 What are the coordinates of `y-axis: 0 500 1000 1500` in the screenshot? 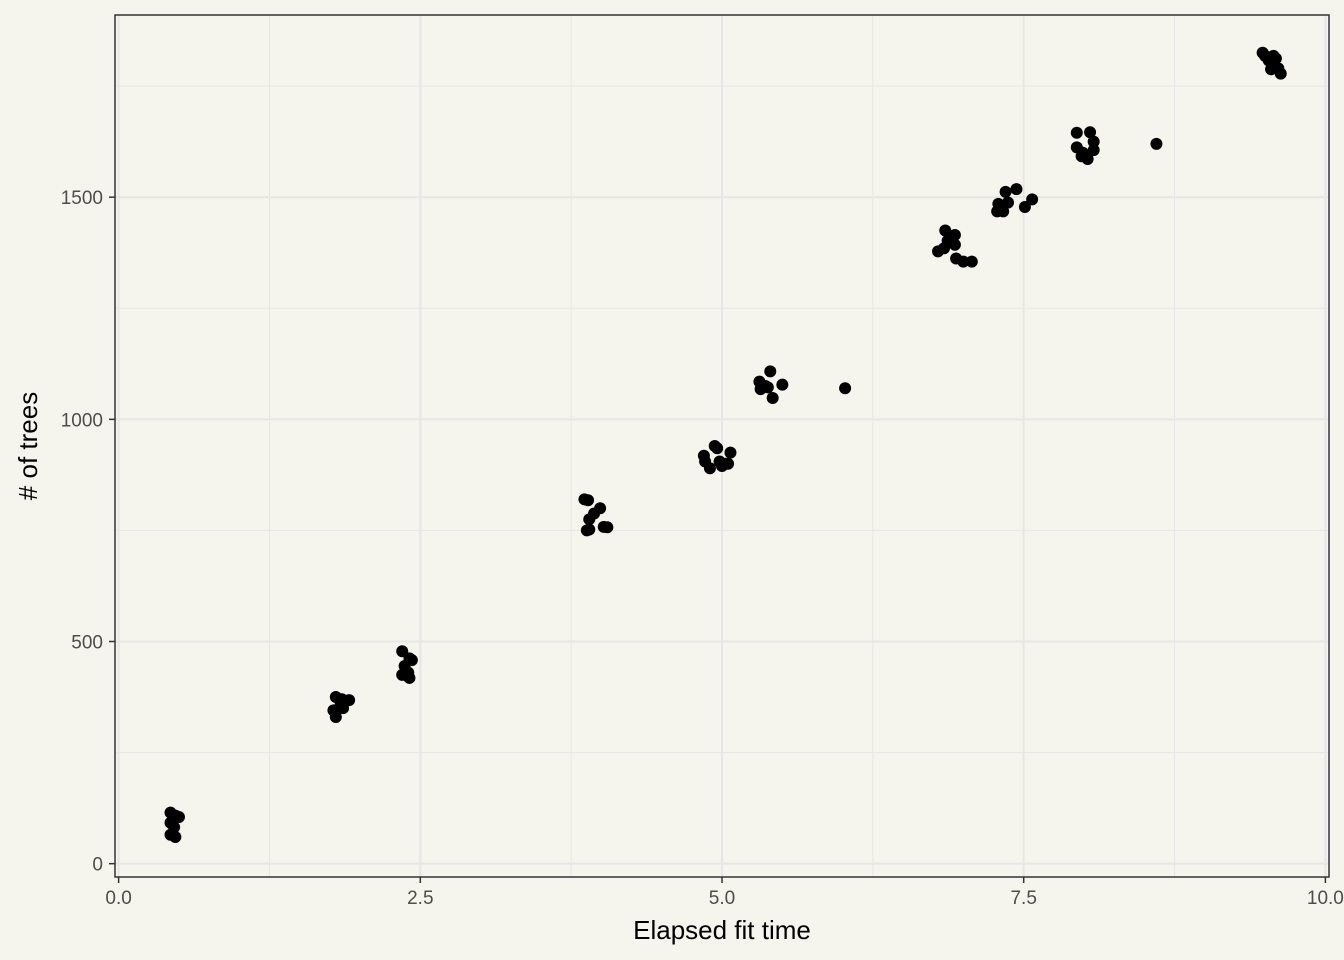 It's located at (88, 532).